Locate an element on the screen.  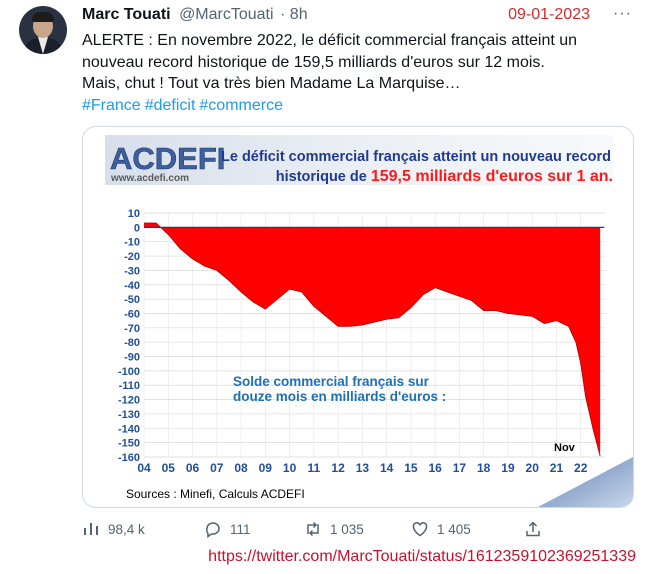
y-tick-label: 10 is located at coordinates (134, 214).